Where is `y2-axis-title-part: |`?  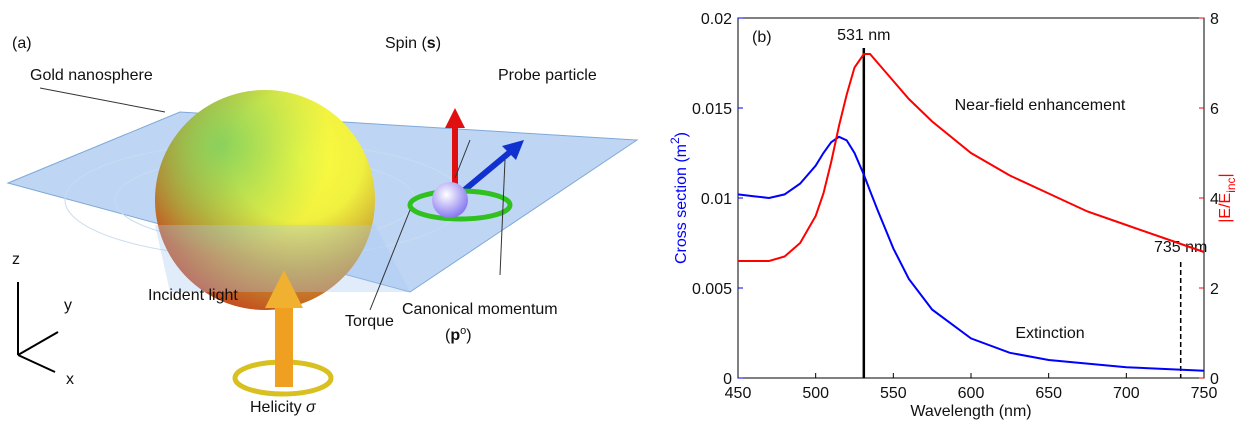
y2-axis-title-part: | is located at coordinates (1225, 175).